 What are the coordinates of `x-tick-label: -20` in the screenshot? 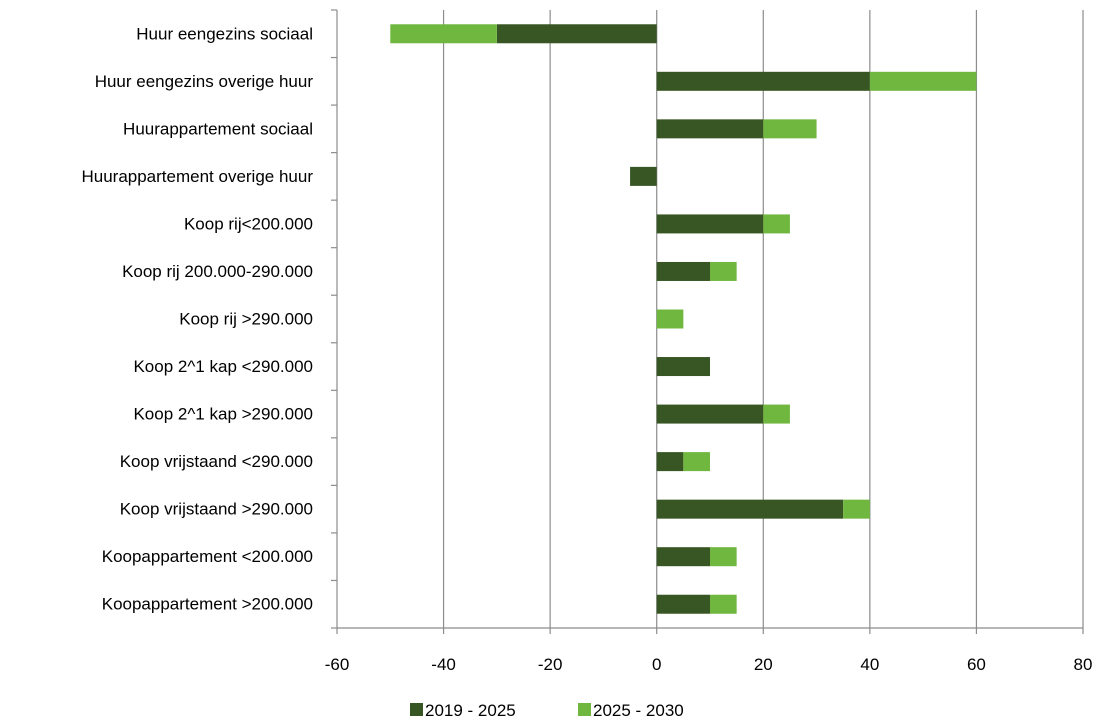 It's located at (550, 664).